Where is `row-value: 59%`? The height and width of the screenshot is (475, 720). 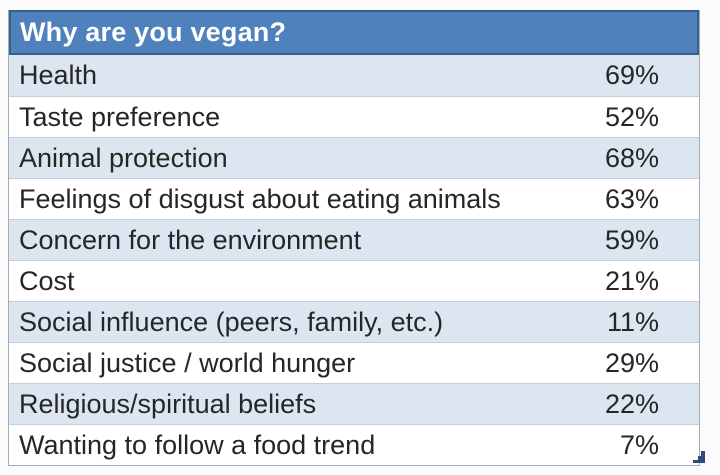 row-value: 59% is located at coordinates (631, 239).